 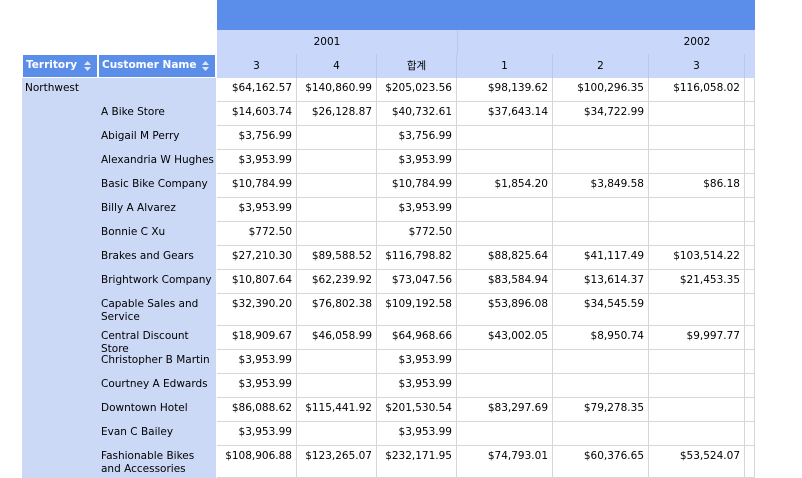 I want to click on value-cell: $27,210.30, so click(x=257, y=258).